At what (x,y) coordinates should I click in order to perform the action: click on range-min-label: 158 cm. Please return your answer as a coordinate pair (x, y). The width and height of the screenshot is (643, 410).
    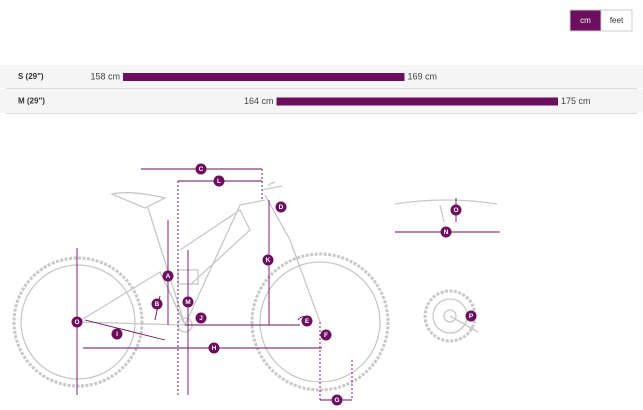
    Looking at the image, I should click on (105, 76).